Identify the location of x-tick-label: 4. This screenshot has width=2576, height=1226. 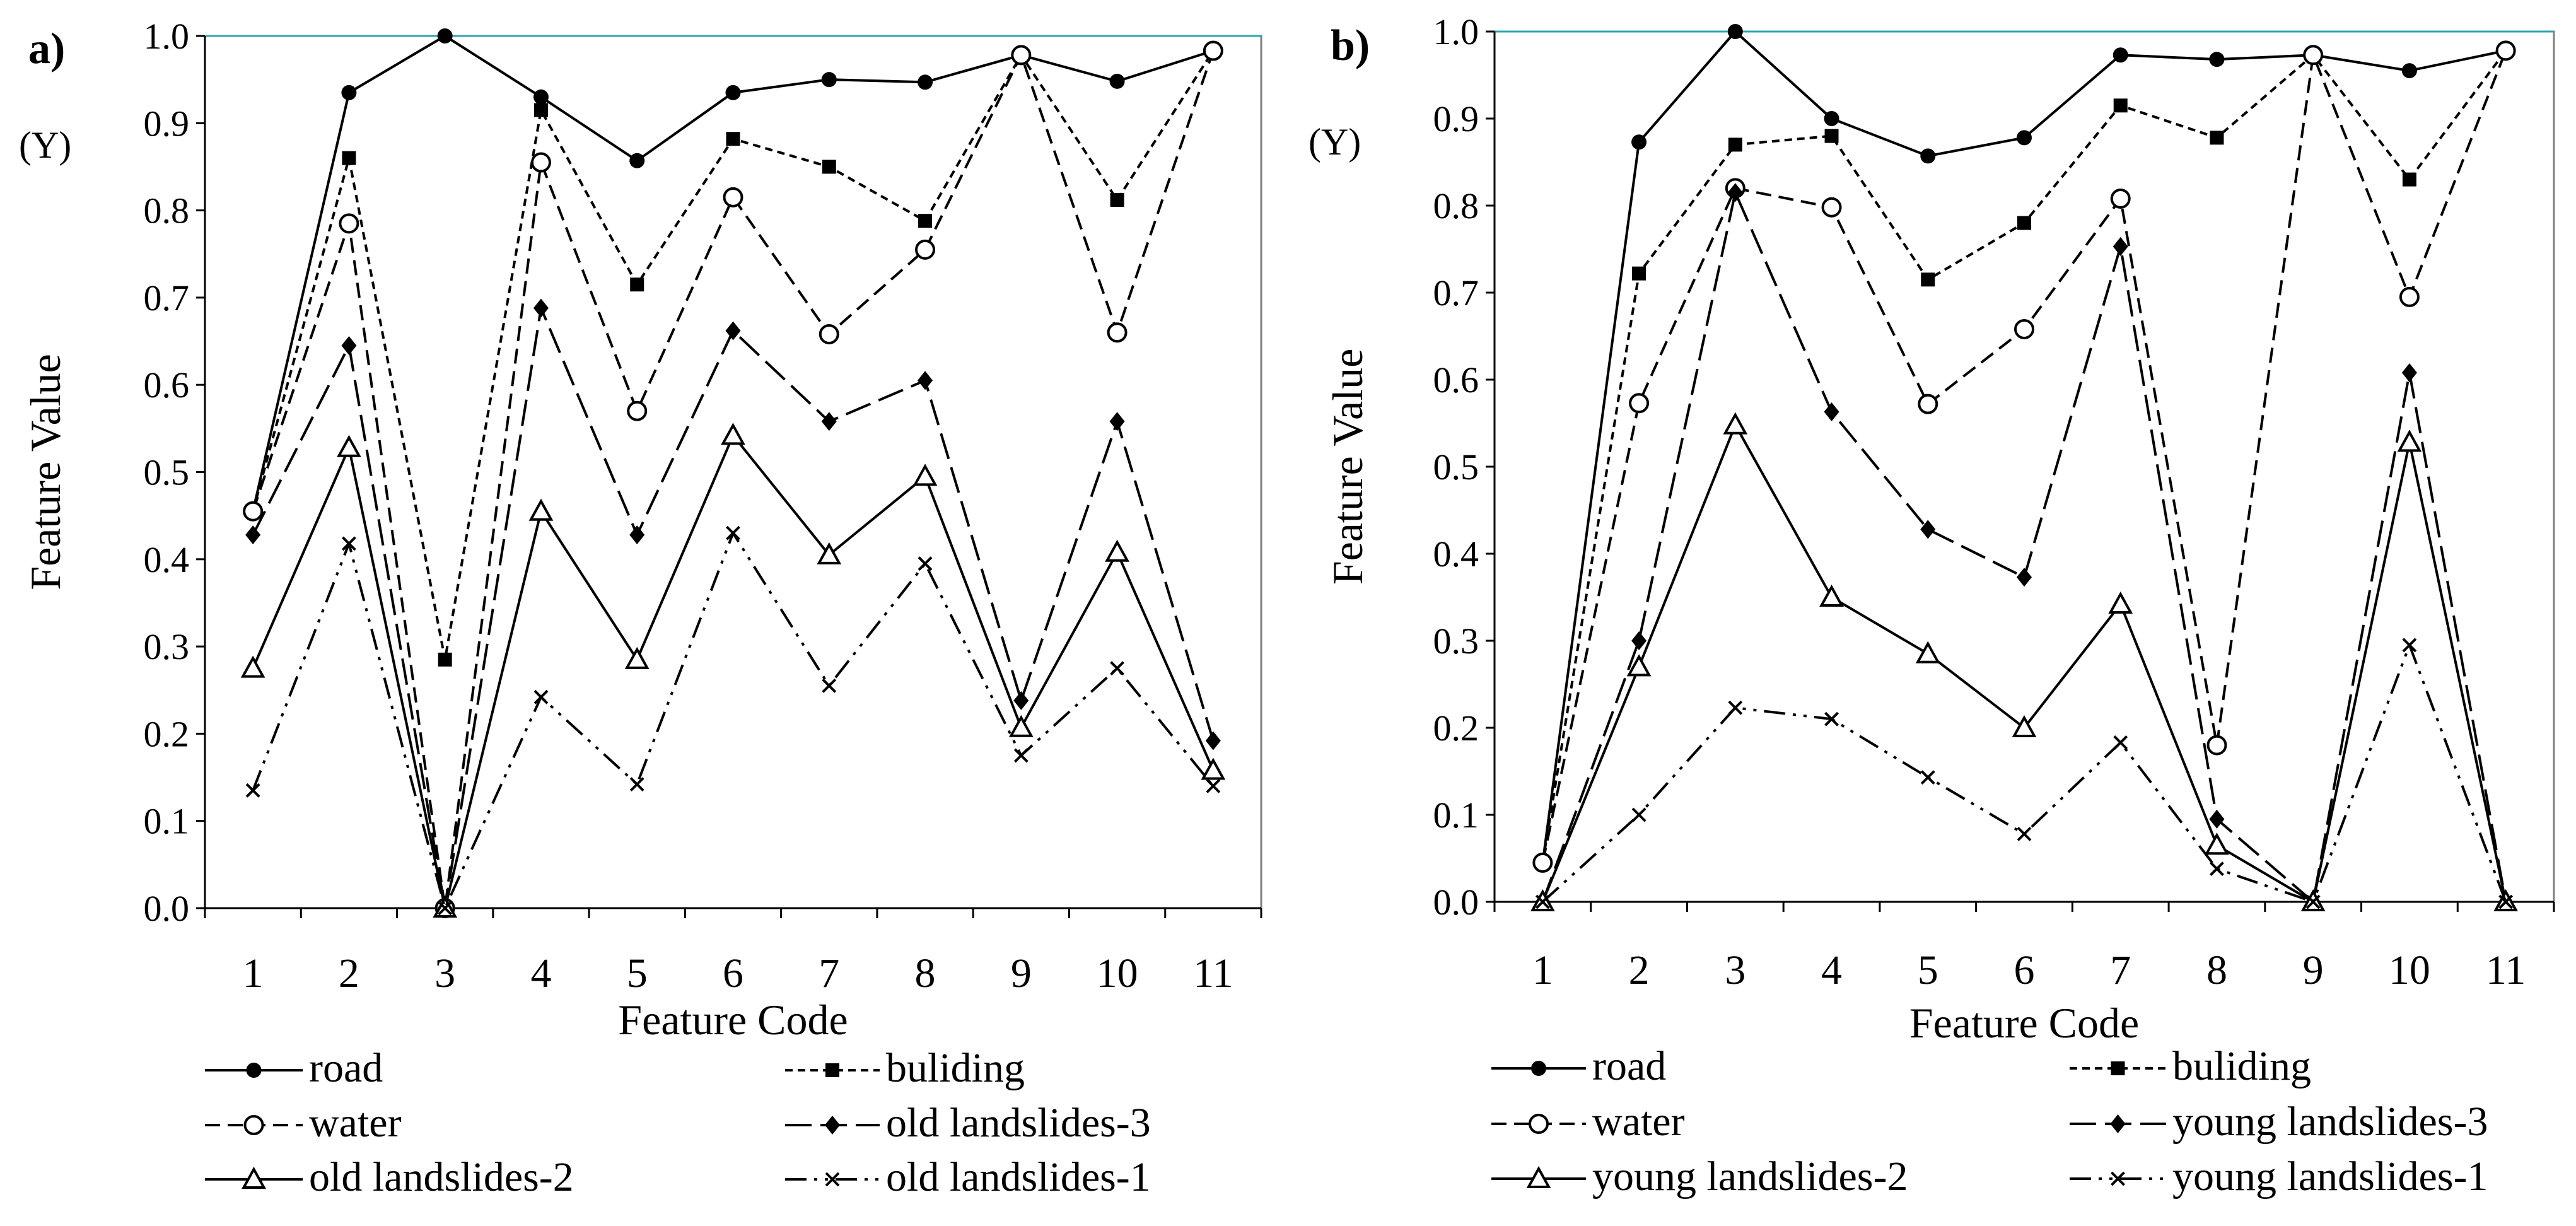
(1832, 970).